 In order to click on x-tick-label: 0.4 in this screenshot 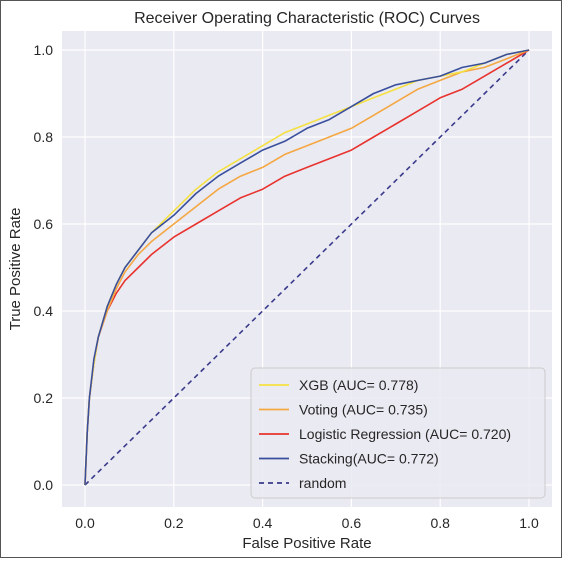, I will do `click(263, 523)`.